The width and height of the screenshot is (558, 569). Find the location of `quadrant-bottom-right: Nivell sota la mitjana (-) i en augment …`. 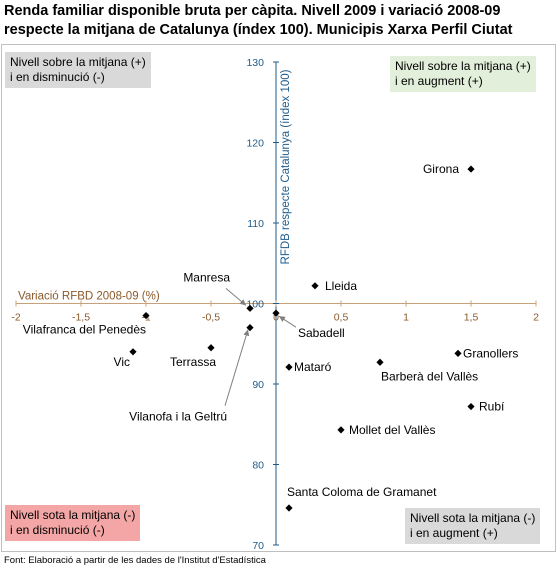

quadrant-bottom-right: Nivell sota la mitjana (-) i en augment … is located at coordinates (473, 526).